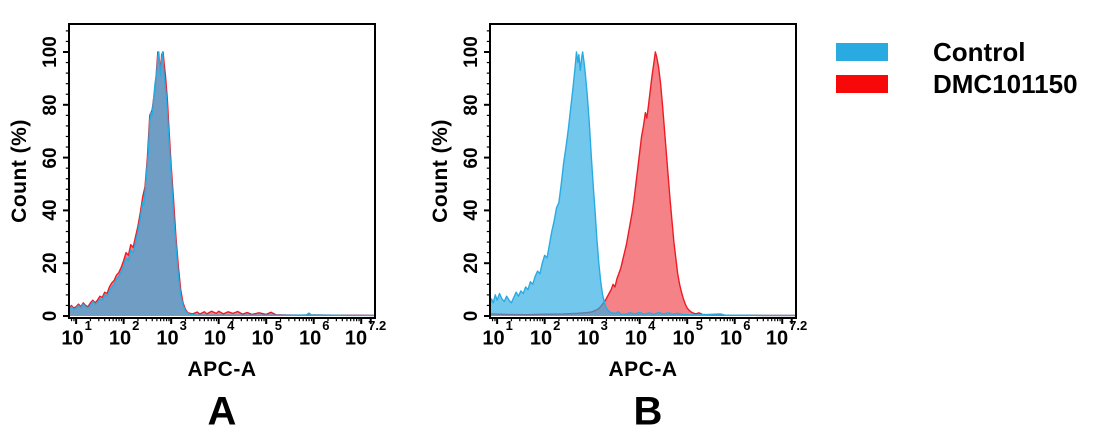 Image resolution: width=1114 pixels, height=445 pixels. Describe the element at coordinates (862, 84) in the screenshot. I see `legend-swatch-dmc101150` at that location.